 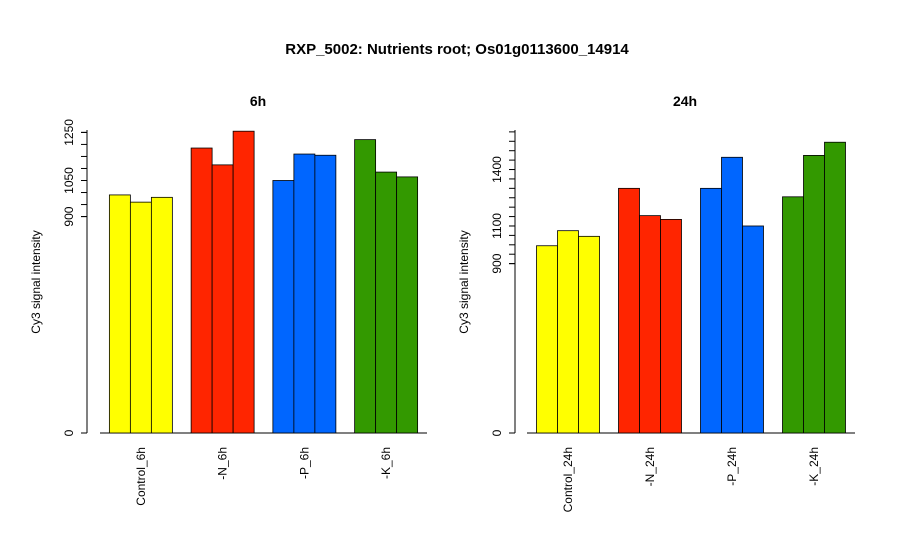 I want to click on bar--N_6h-rep3, so click(x=243, y=282).